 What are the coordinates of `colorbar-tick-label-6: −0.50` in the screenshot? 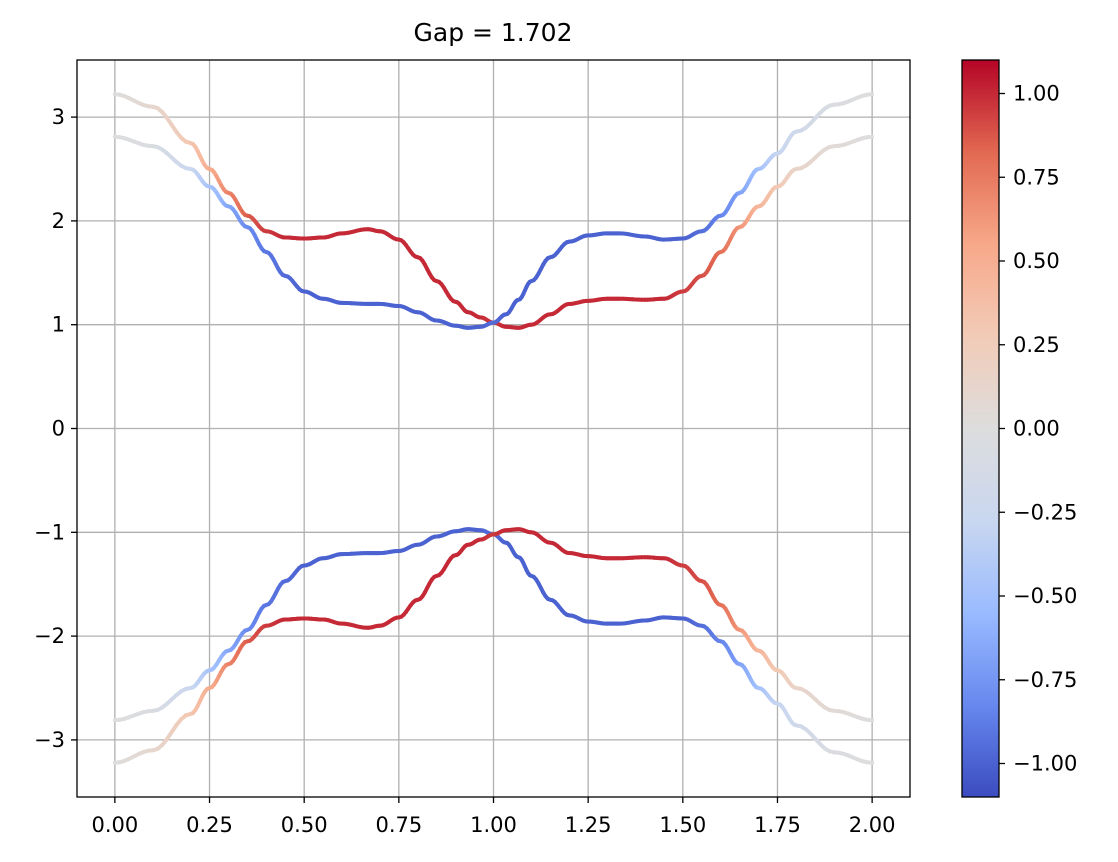 It's located at (1045, 596).